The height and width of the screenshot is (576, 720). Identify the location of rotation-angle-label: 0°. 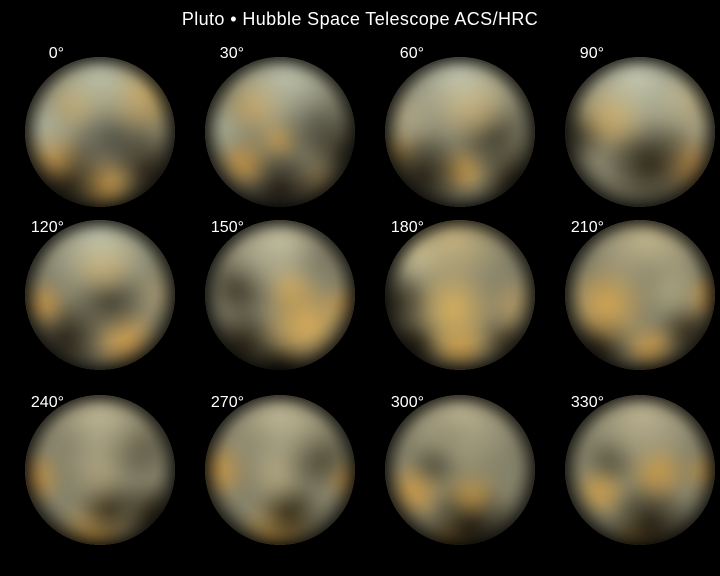
(56, 53).